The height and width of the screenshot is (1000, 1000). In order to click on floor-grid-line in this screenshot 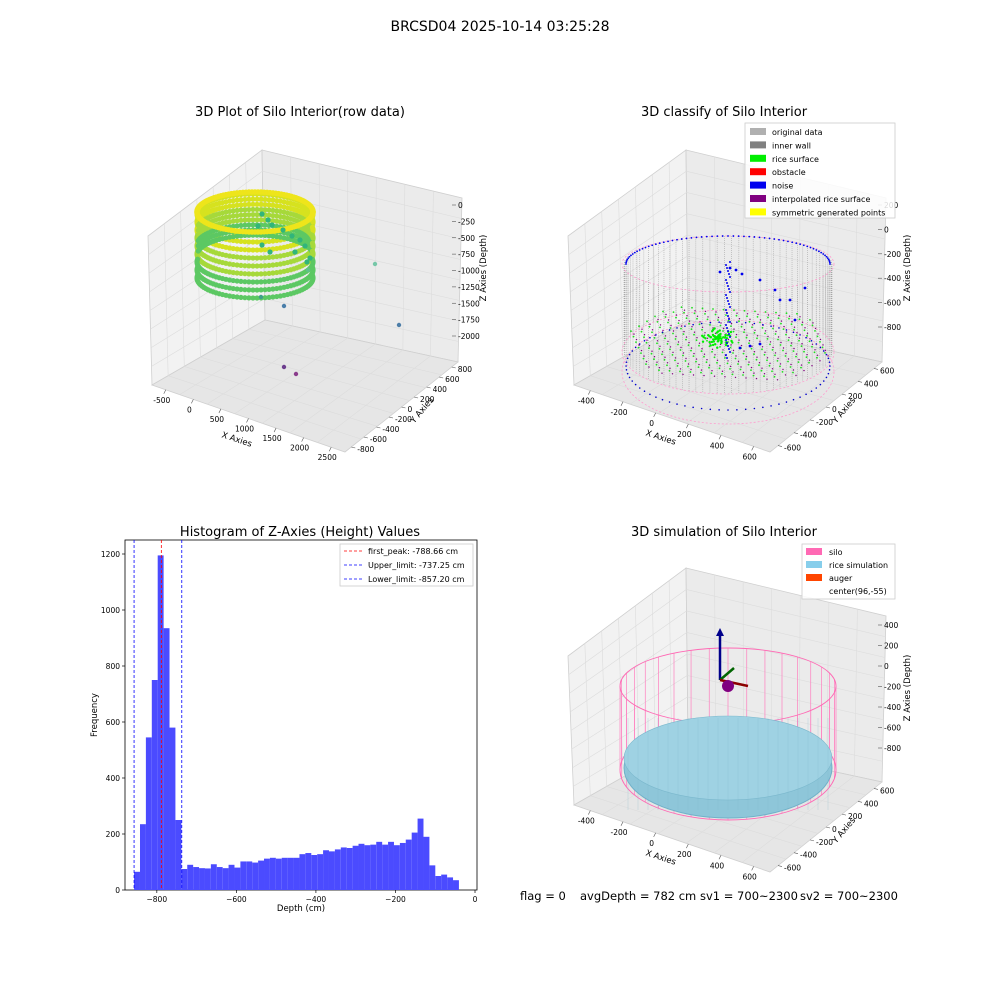, I will do `click(345, 352)`.